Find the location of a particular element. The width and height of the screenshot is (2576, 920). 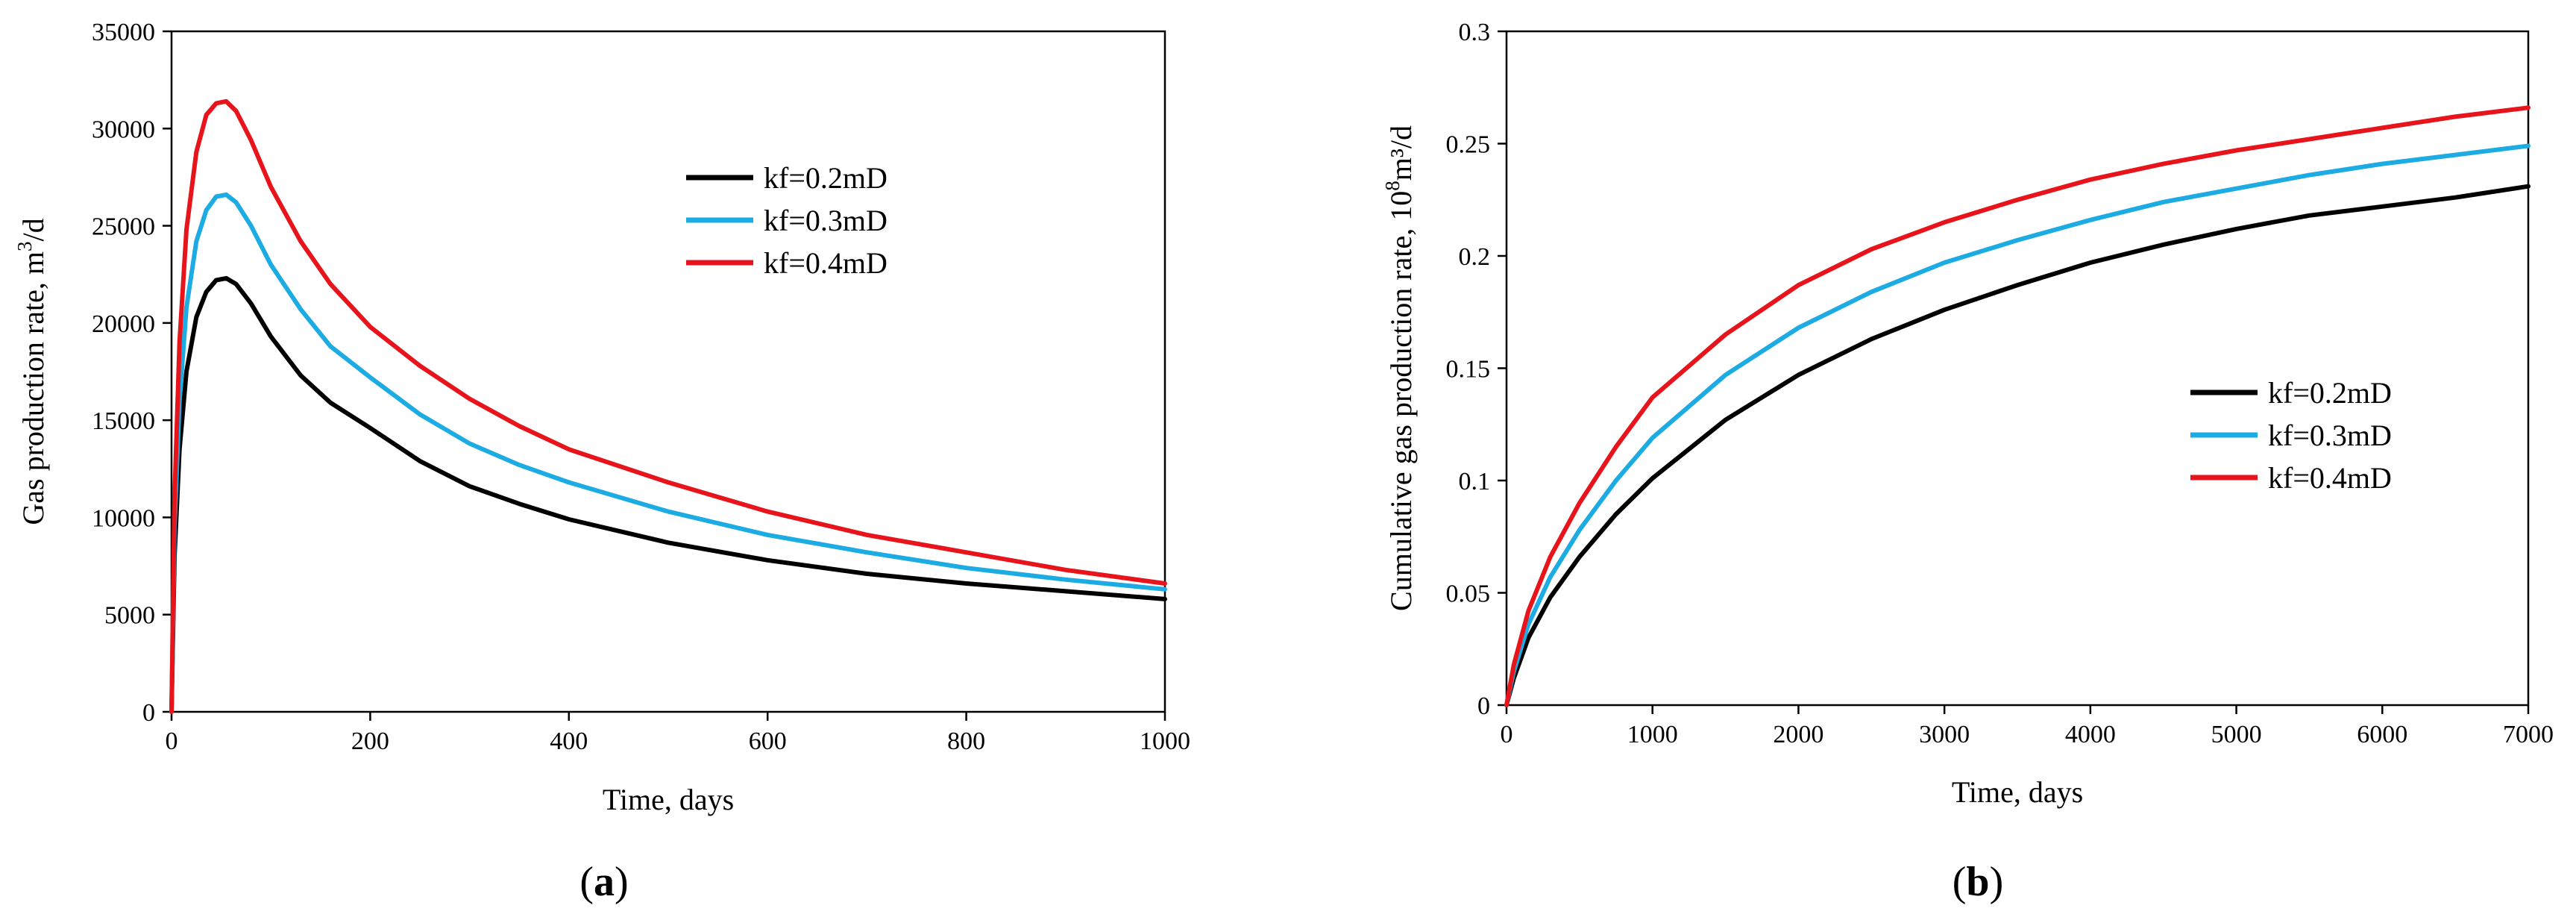

x-tick-label: 800 is located at coordinates (966, 741).